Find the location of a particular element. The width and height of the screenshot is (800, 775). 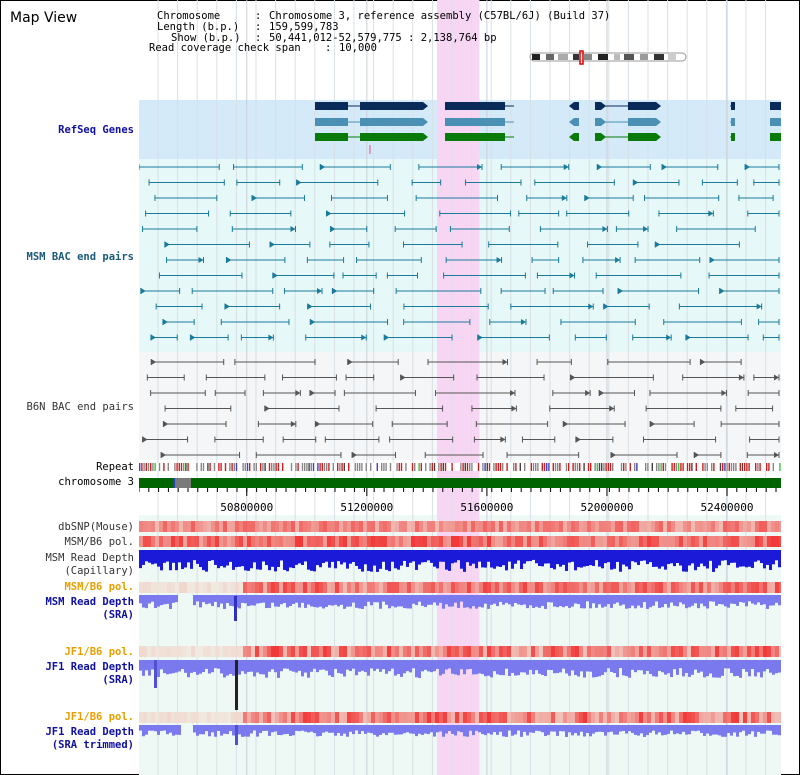

track-label-msm-b6-pol-1: MSM/B6 pol. is located at coordinates (99, 542).